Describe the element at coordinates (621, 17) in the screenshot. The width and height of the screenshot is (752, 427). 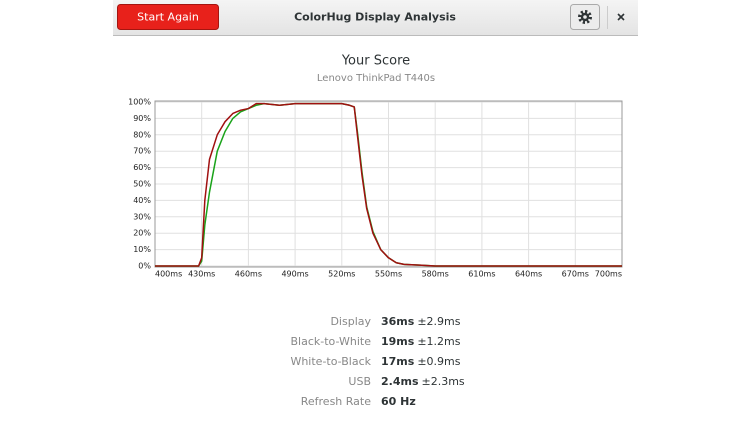
I see `close-button` at that location.